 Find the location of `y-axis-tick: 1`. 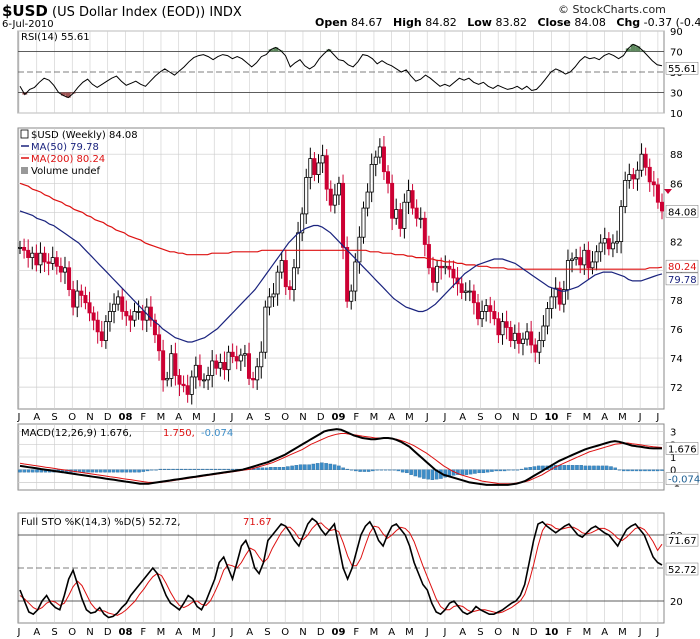

y-axis-tick: 1 is located at coordinates (673, 458).